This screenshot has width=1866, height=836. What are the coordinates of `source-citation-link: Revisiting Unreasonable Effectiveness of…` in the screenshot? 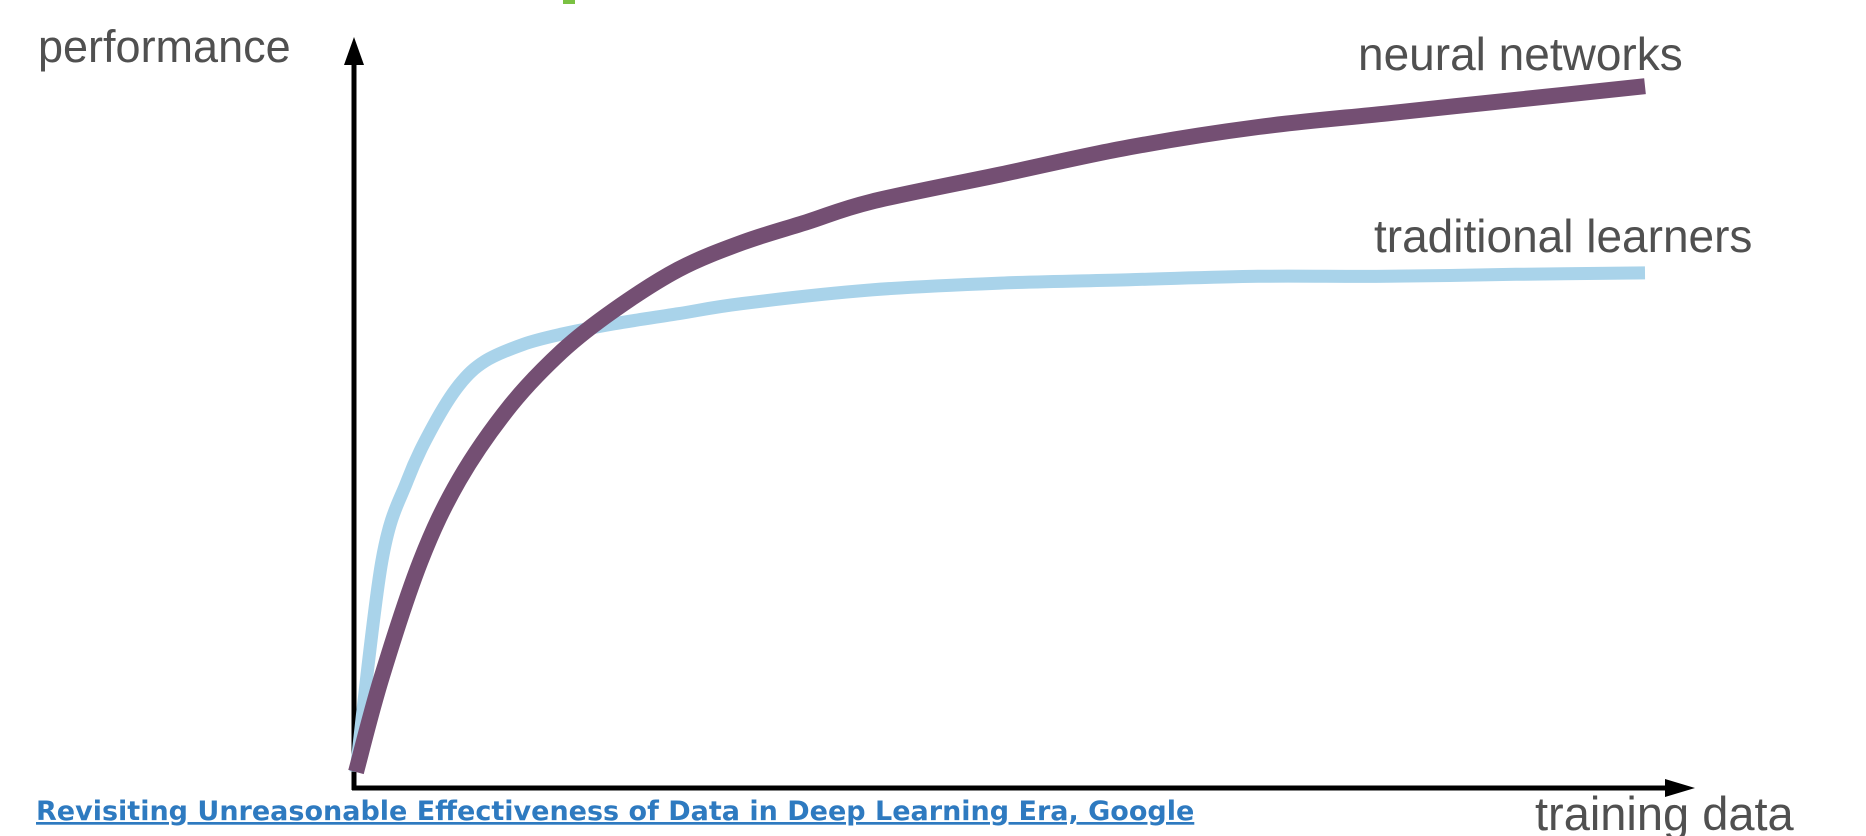 It's located at (615, 811).